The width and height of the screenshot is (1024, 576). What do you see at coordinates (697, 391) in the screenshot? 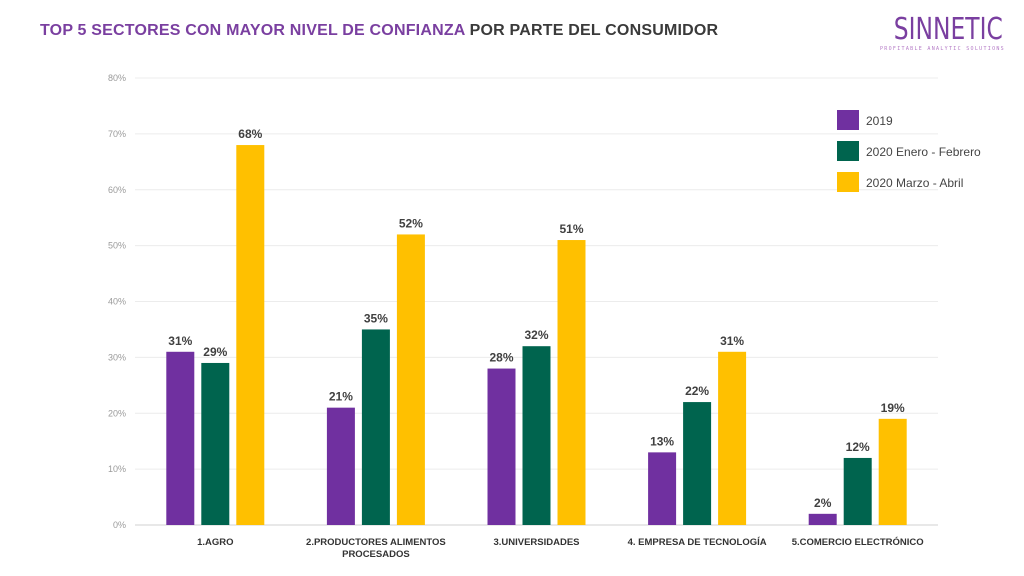
I see `data-label: 22%` at bounding box center [697, 391].